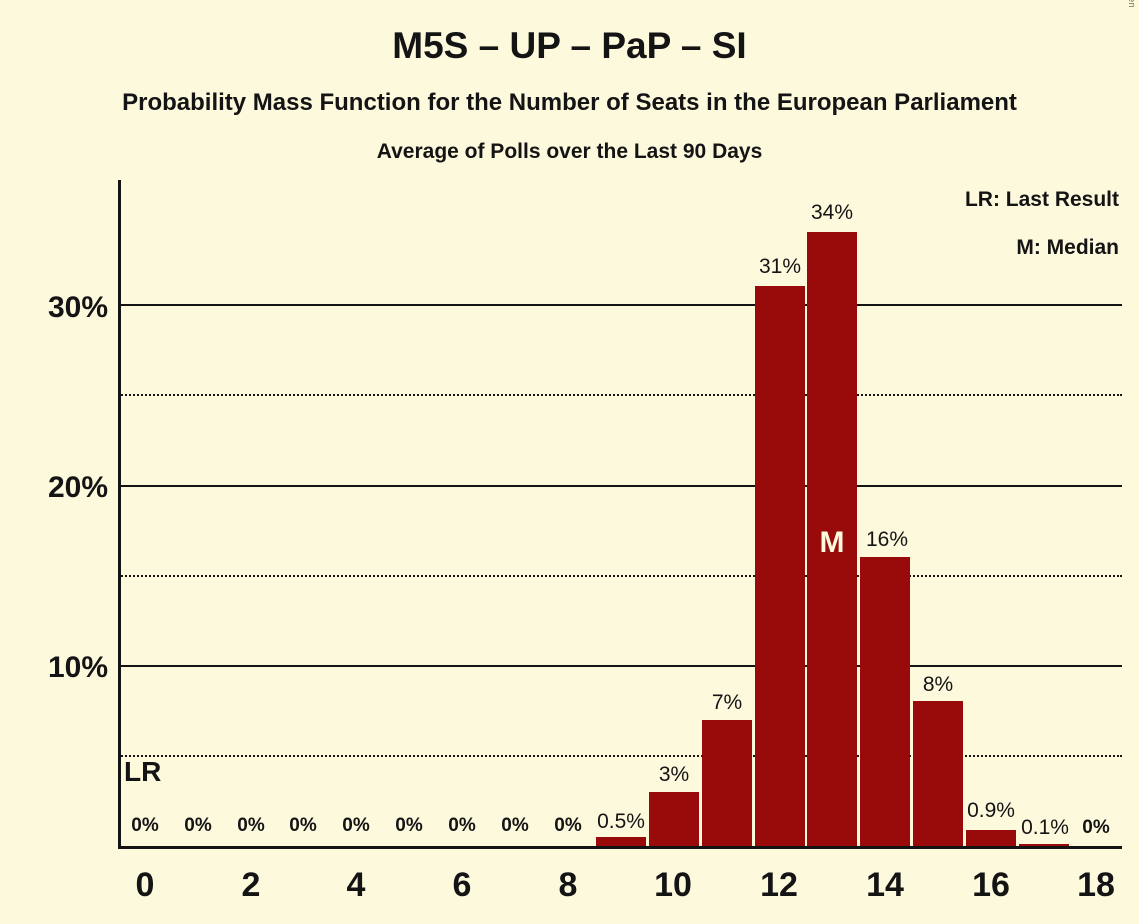  What do you see at coordinates (1096, 827) in the screenshot?
I see `bar-label-seat-18: 0%` at bounding box center [1096, 827].